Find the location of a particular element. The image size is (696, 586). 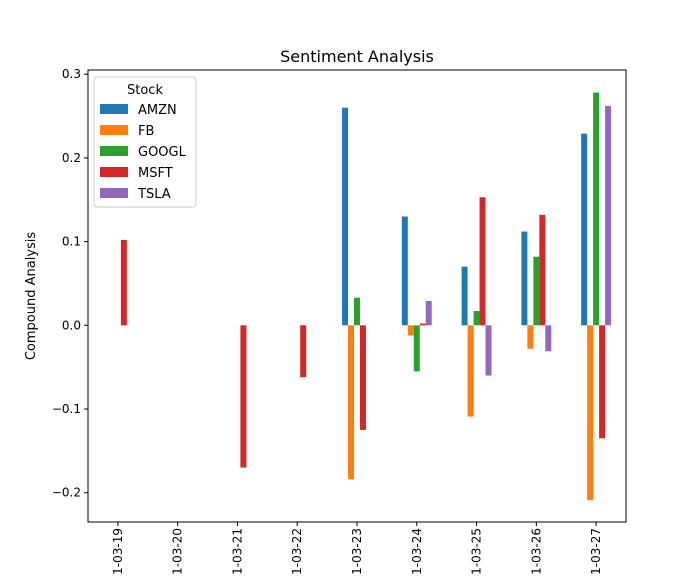

legend-label-amzn: AMZN is located at coordinates (157, 110).